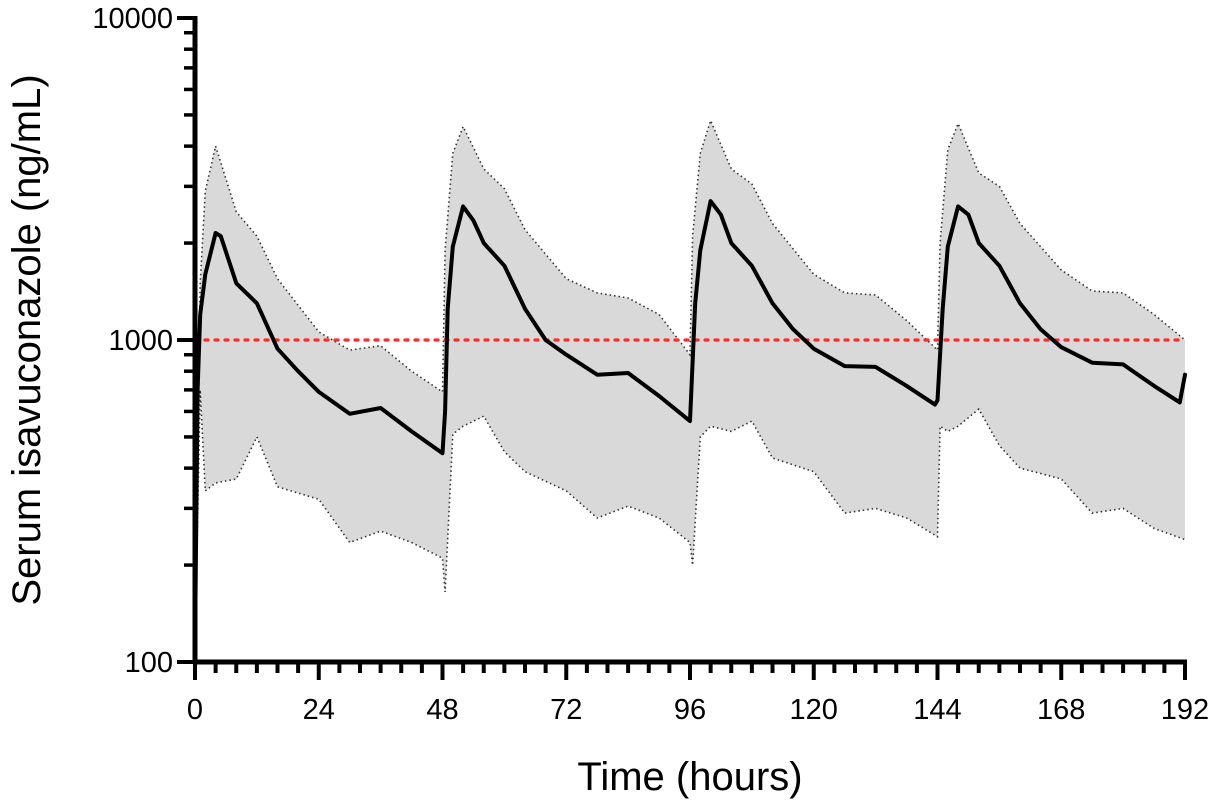 Image resolution: width=1217 pixels, height=808 pixels. I want to click on y-tick-label: 100, so click(149, 663).